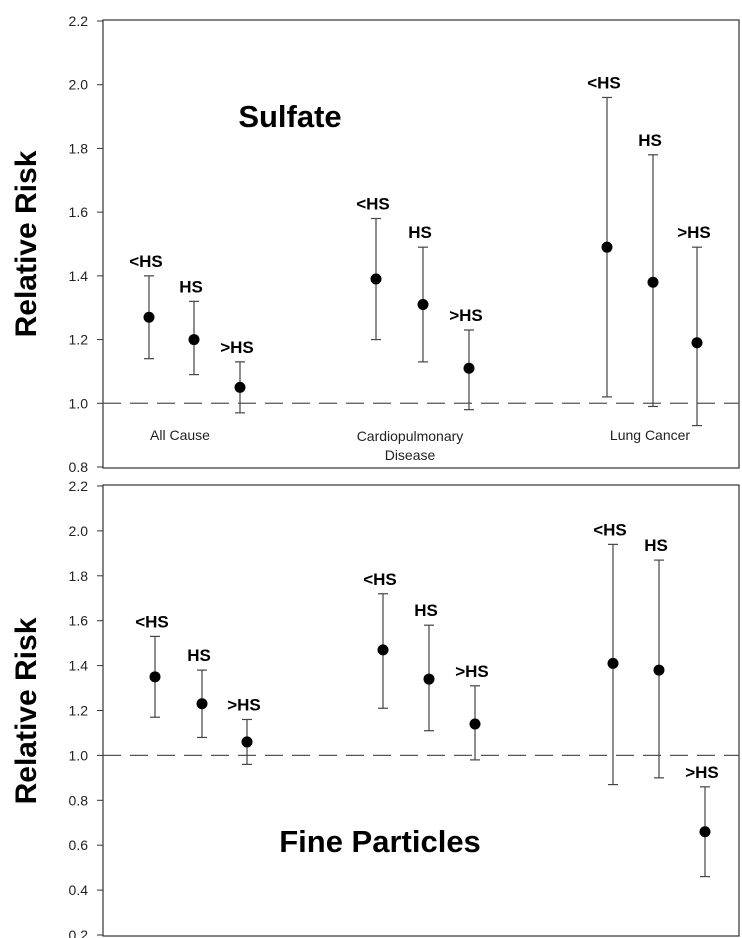 This screenshot has height=938, width=742. Describe the element at coordinates (79, 890) in the screenshot. I see `y-tick-label: 0.4` at that location.